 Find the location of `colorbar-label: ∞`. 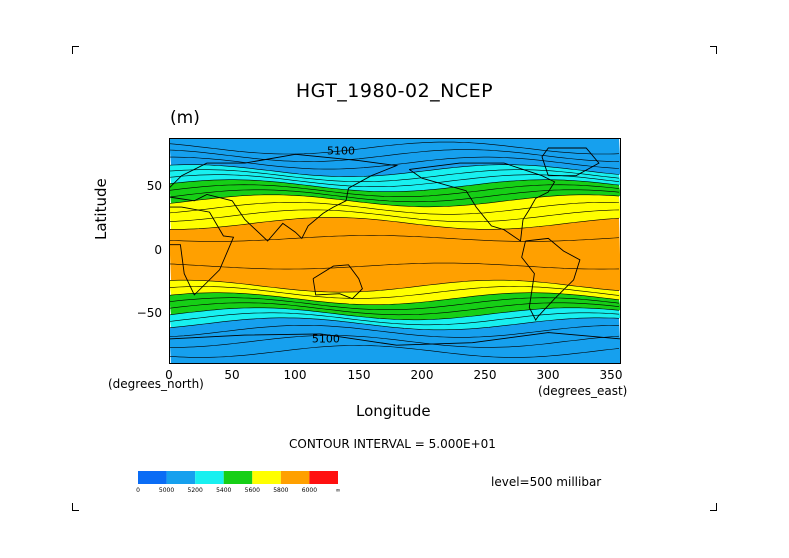

colorbar-label: ∞ is located at coordinates (338, 490).